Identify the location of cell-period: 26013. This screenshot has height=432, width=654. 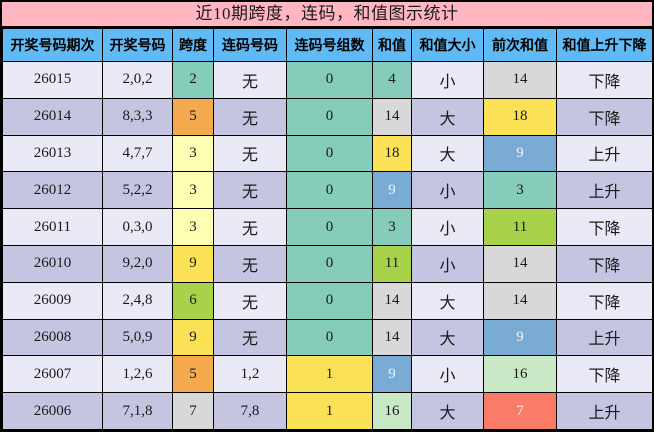
(52, 153).